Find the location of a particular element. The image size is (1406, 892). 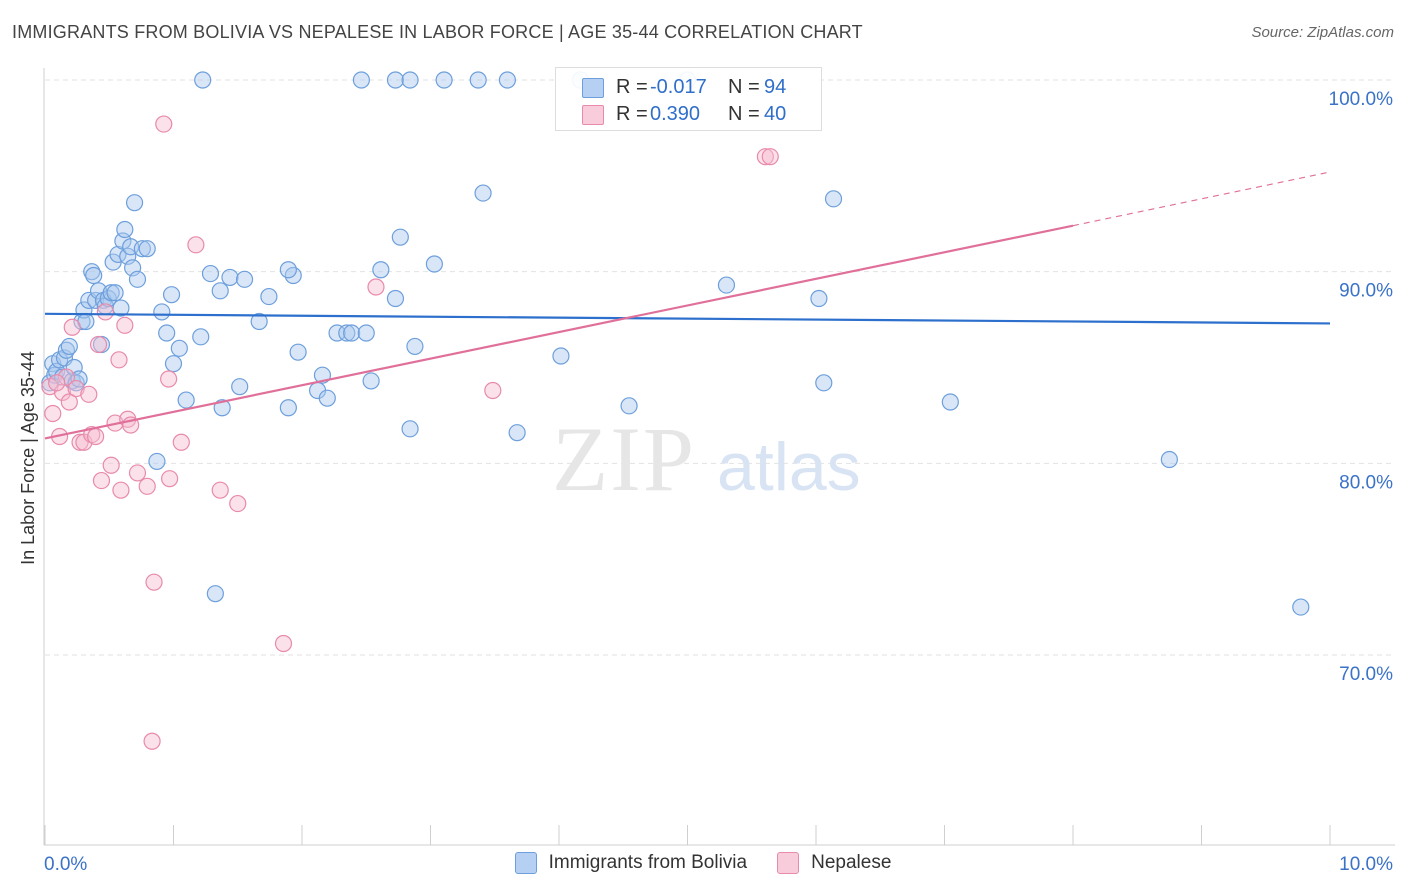

y-tick-label: 80.0% is located at coordinates (1366, 482).